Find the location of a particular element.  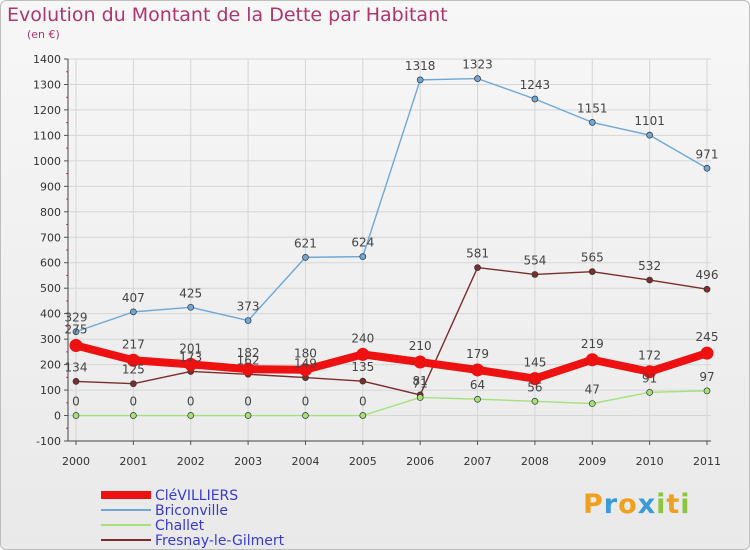

data-label: 621 is located at coordinates (305, 243).